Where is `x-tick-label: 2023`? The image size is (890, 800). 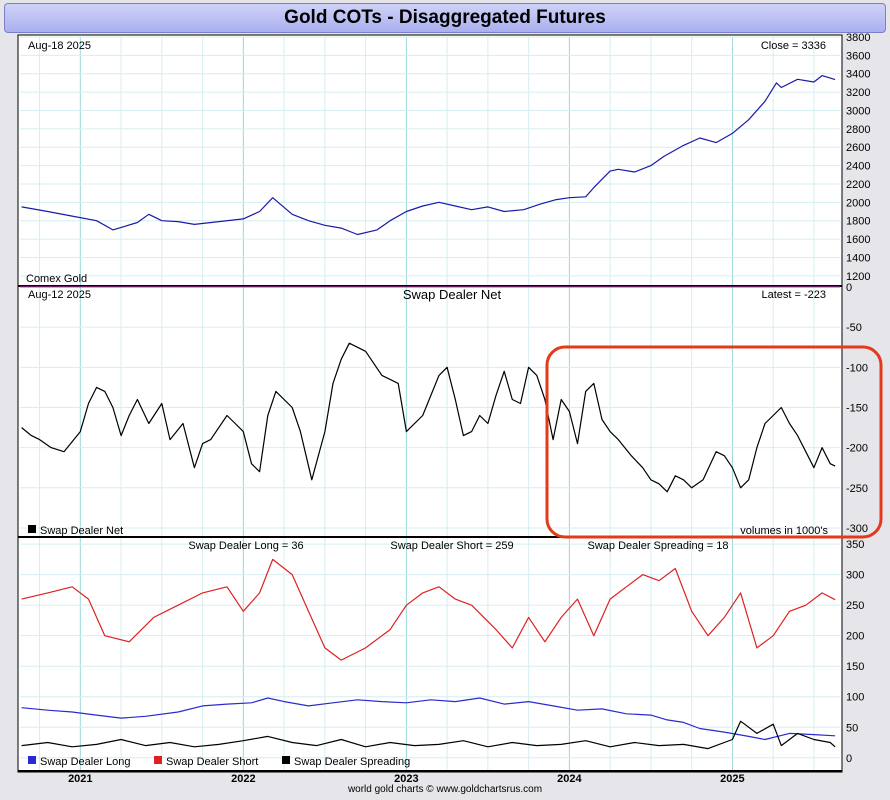
x-tick-label: 2023 is located at coordinates (406, 779).